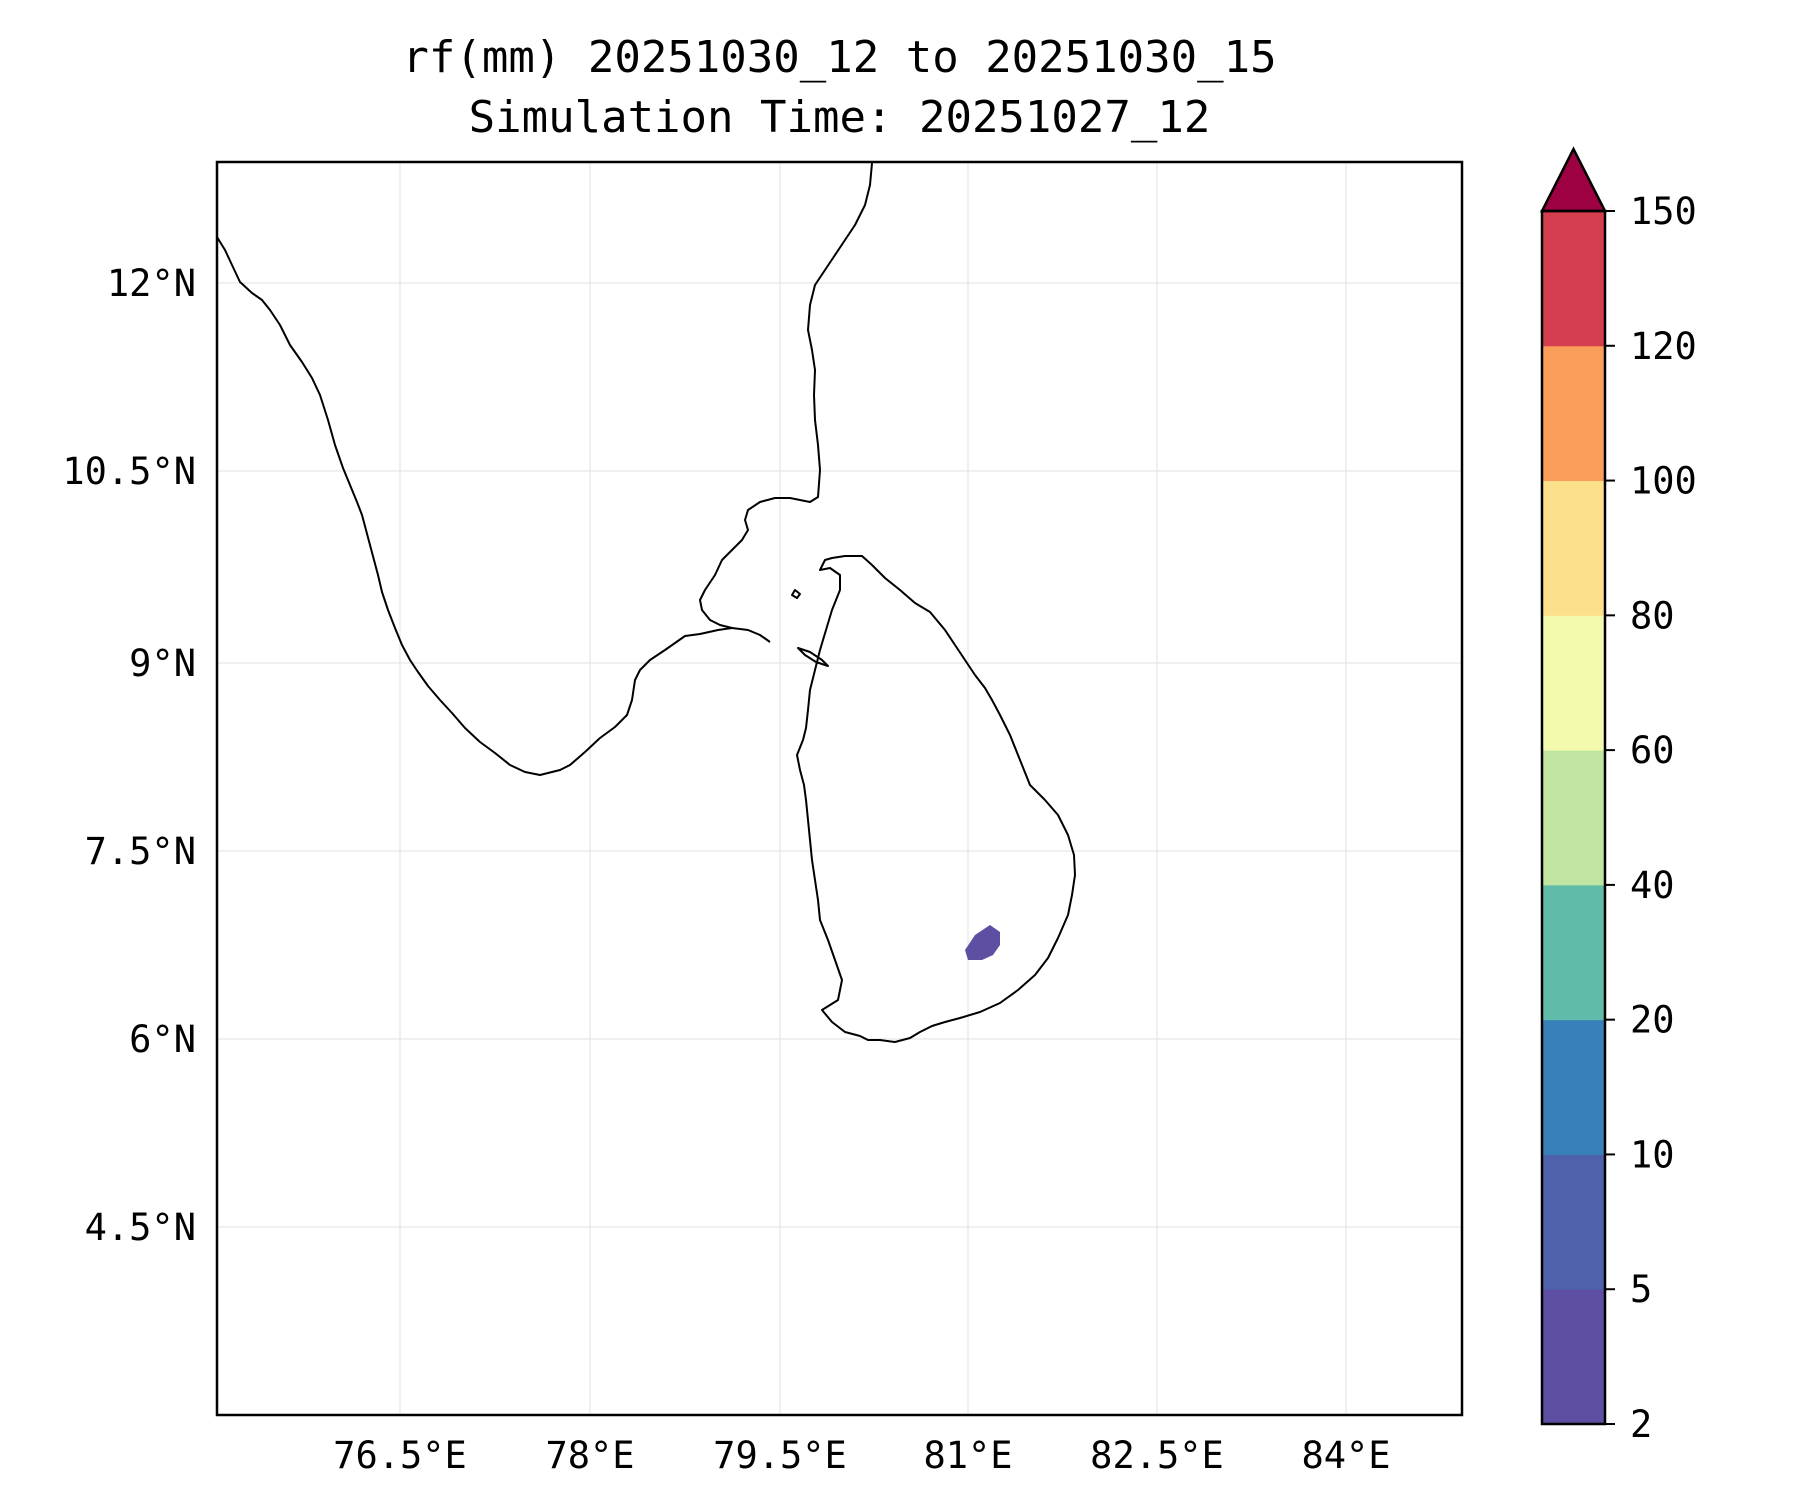 The height and width of the screenshot is (1500, 1800). I want to click on colorbar-tick-label: 80, so click(1652, 615).